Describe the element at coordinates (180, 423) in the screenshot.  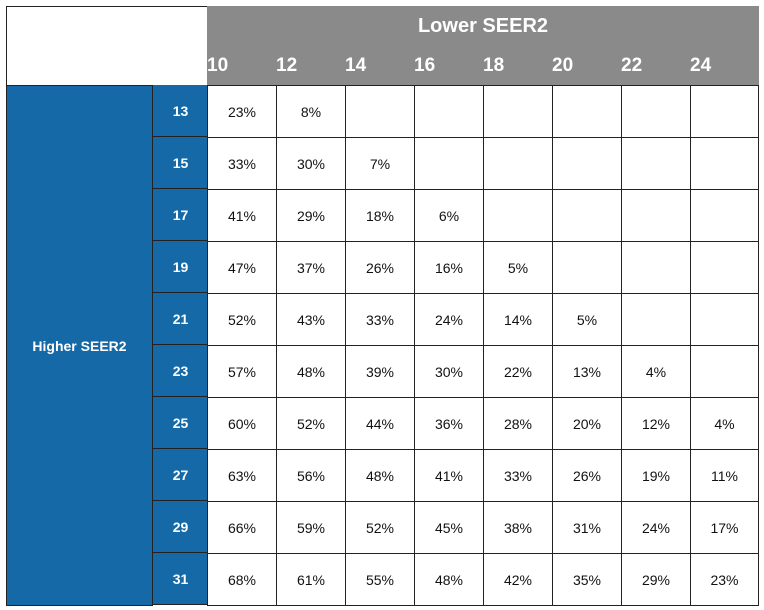
I see `row-label: 25` at that location.